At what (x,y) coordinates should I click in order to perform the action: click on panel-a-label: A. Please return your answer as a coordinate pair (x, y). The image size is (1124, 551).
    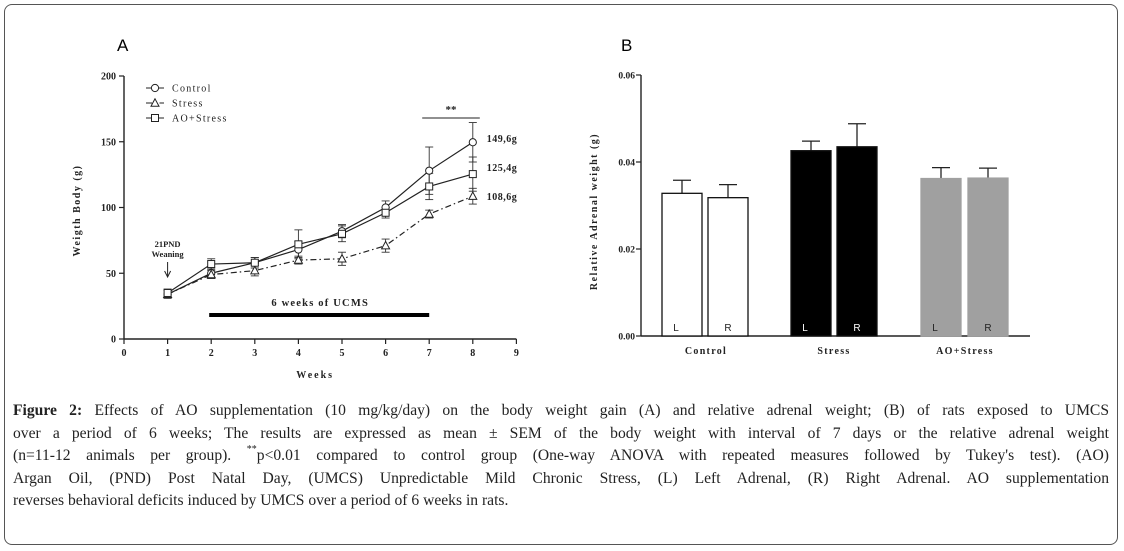
    Looking at the image, I should click on (123, 45).